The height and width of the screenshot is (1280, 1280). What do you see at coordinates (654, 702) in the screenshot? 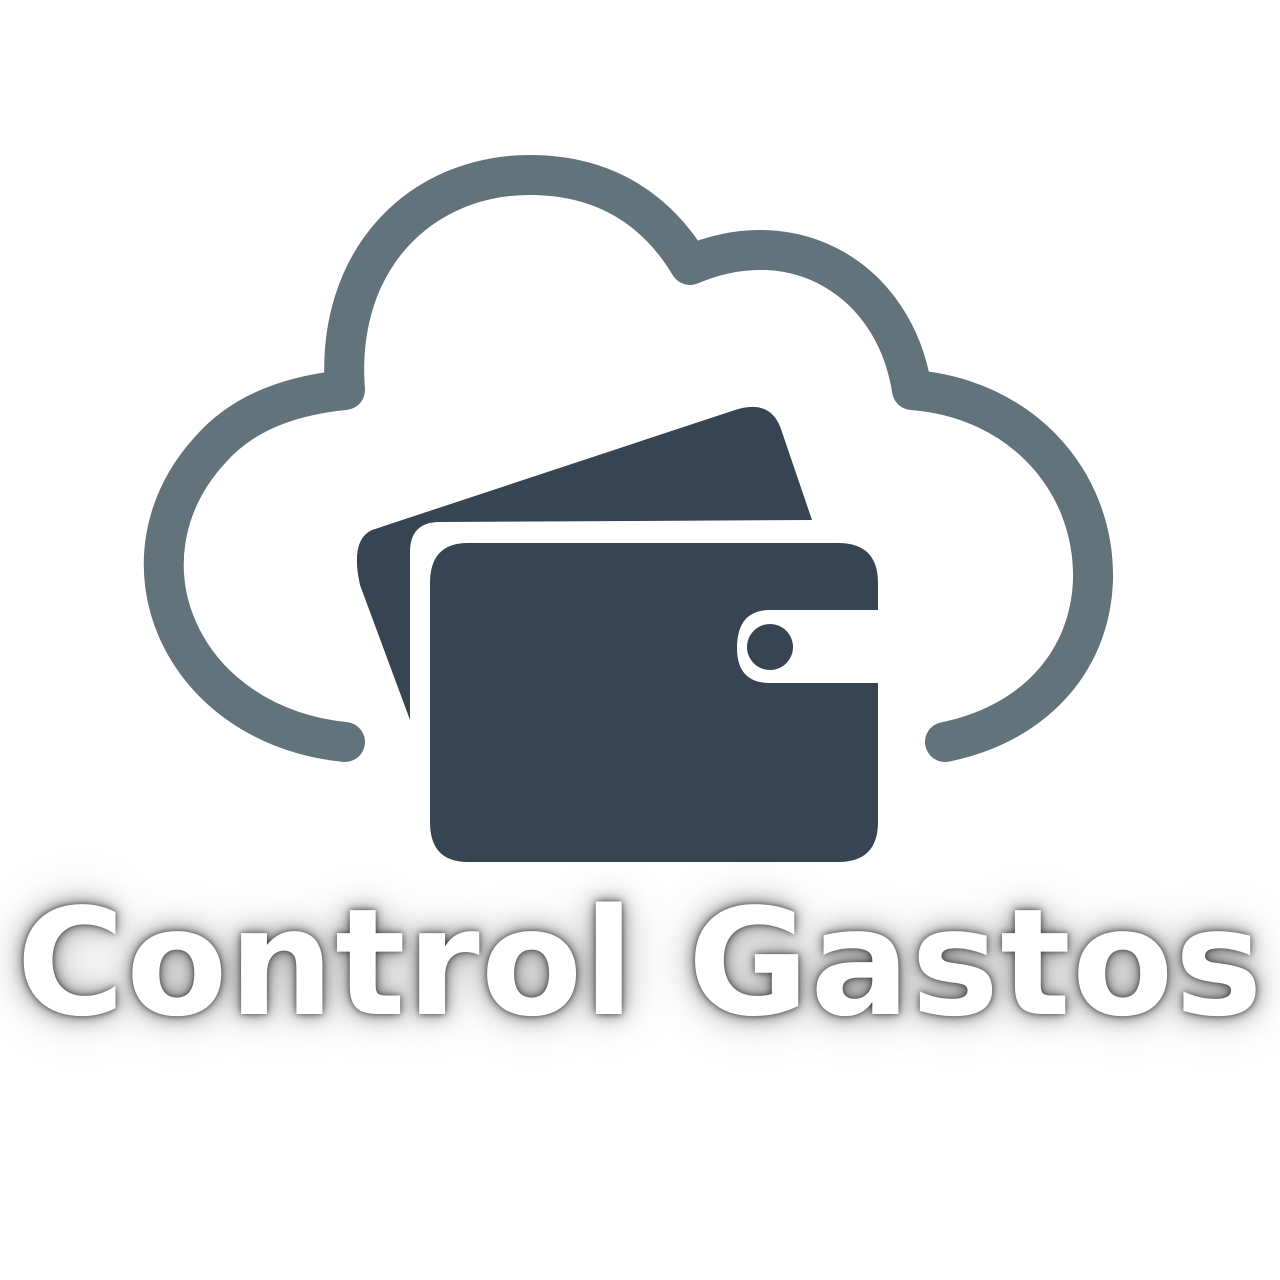
I see `wallet-icon` at bounding box center [654, 702].